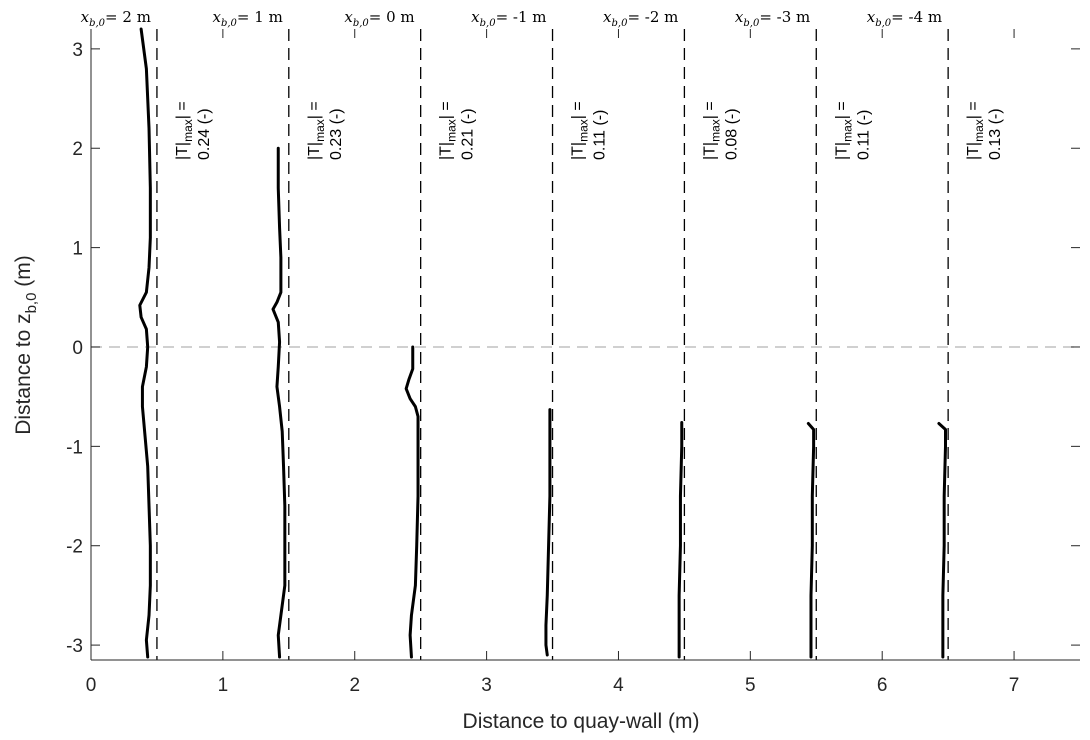  Describe the element at coordinates (784, 17) in the screenshot. I see `top-label-value: = -3 m` at that location.